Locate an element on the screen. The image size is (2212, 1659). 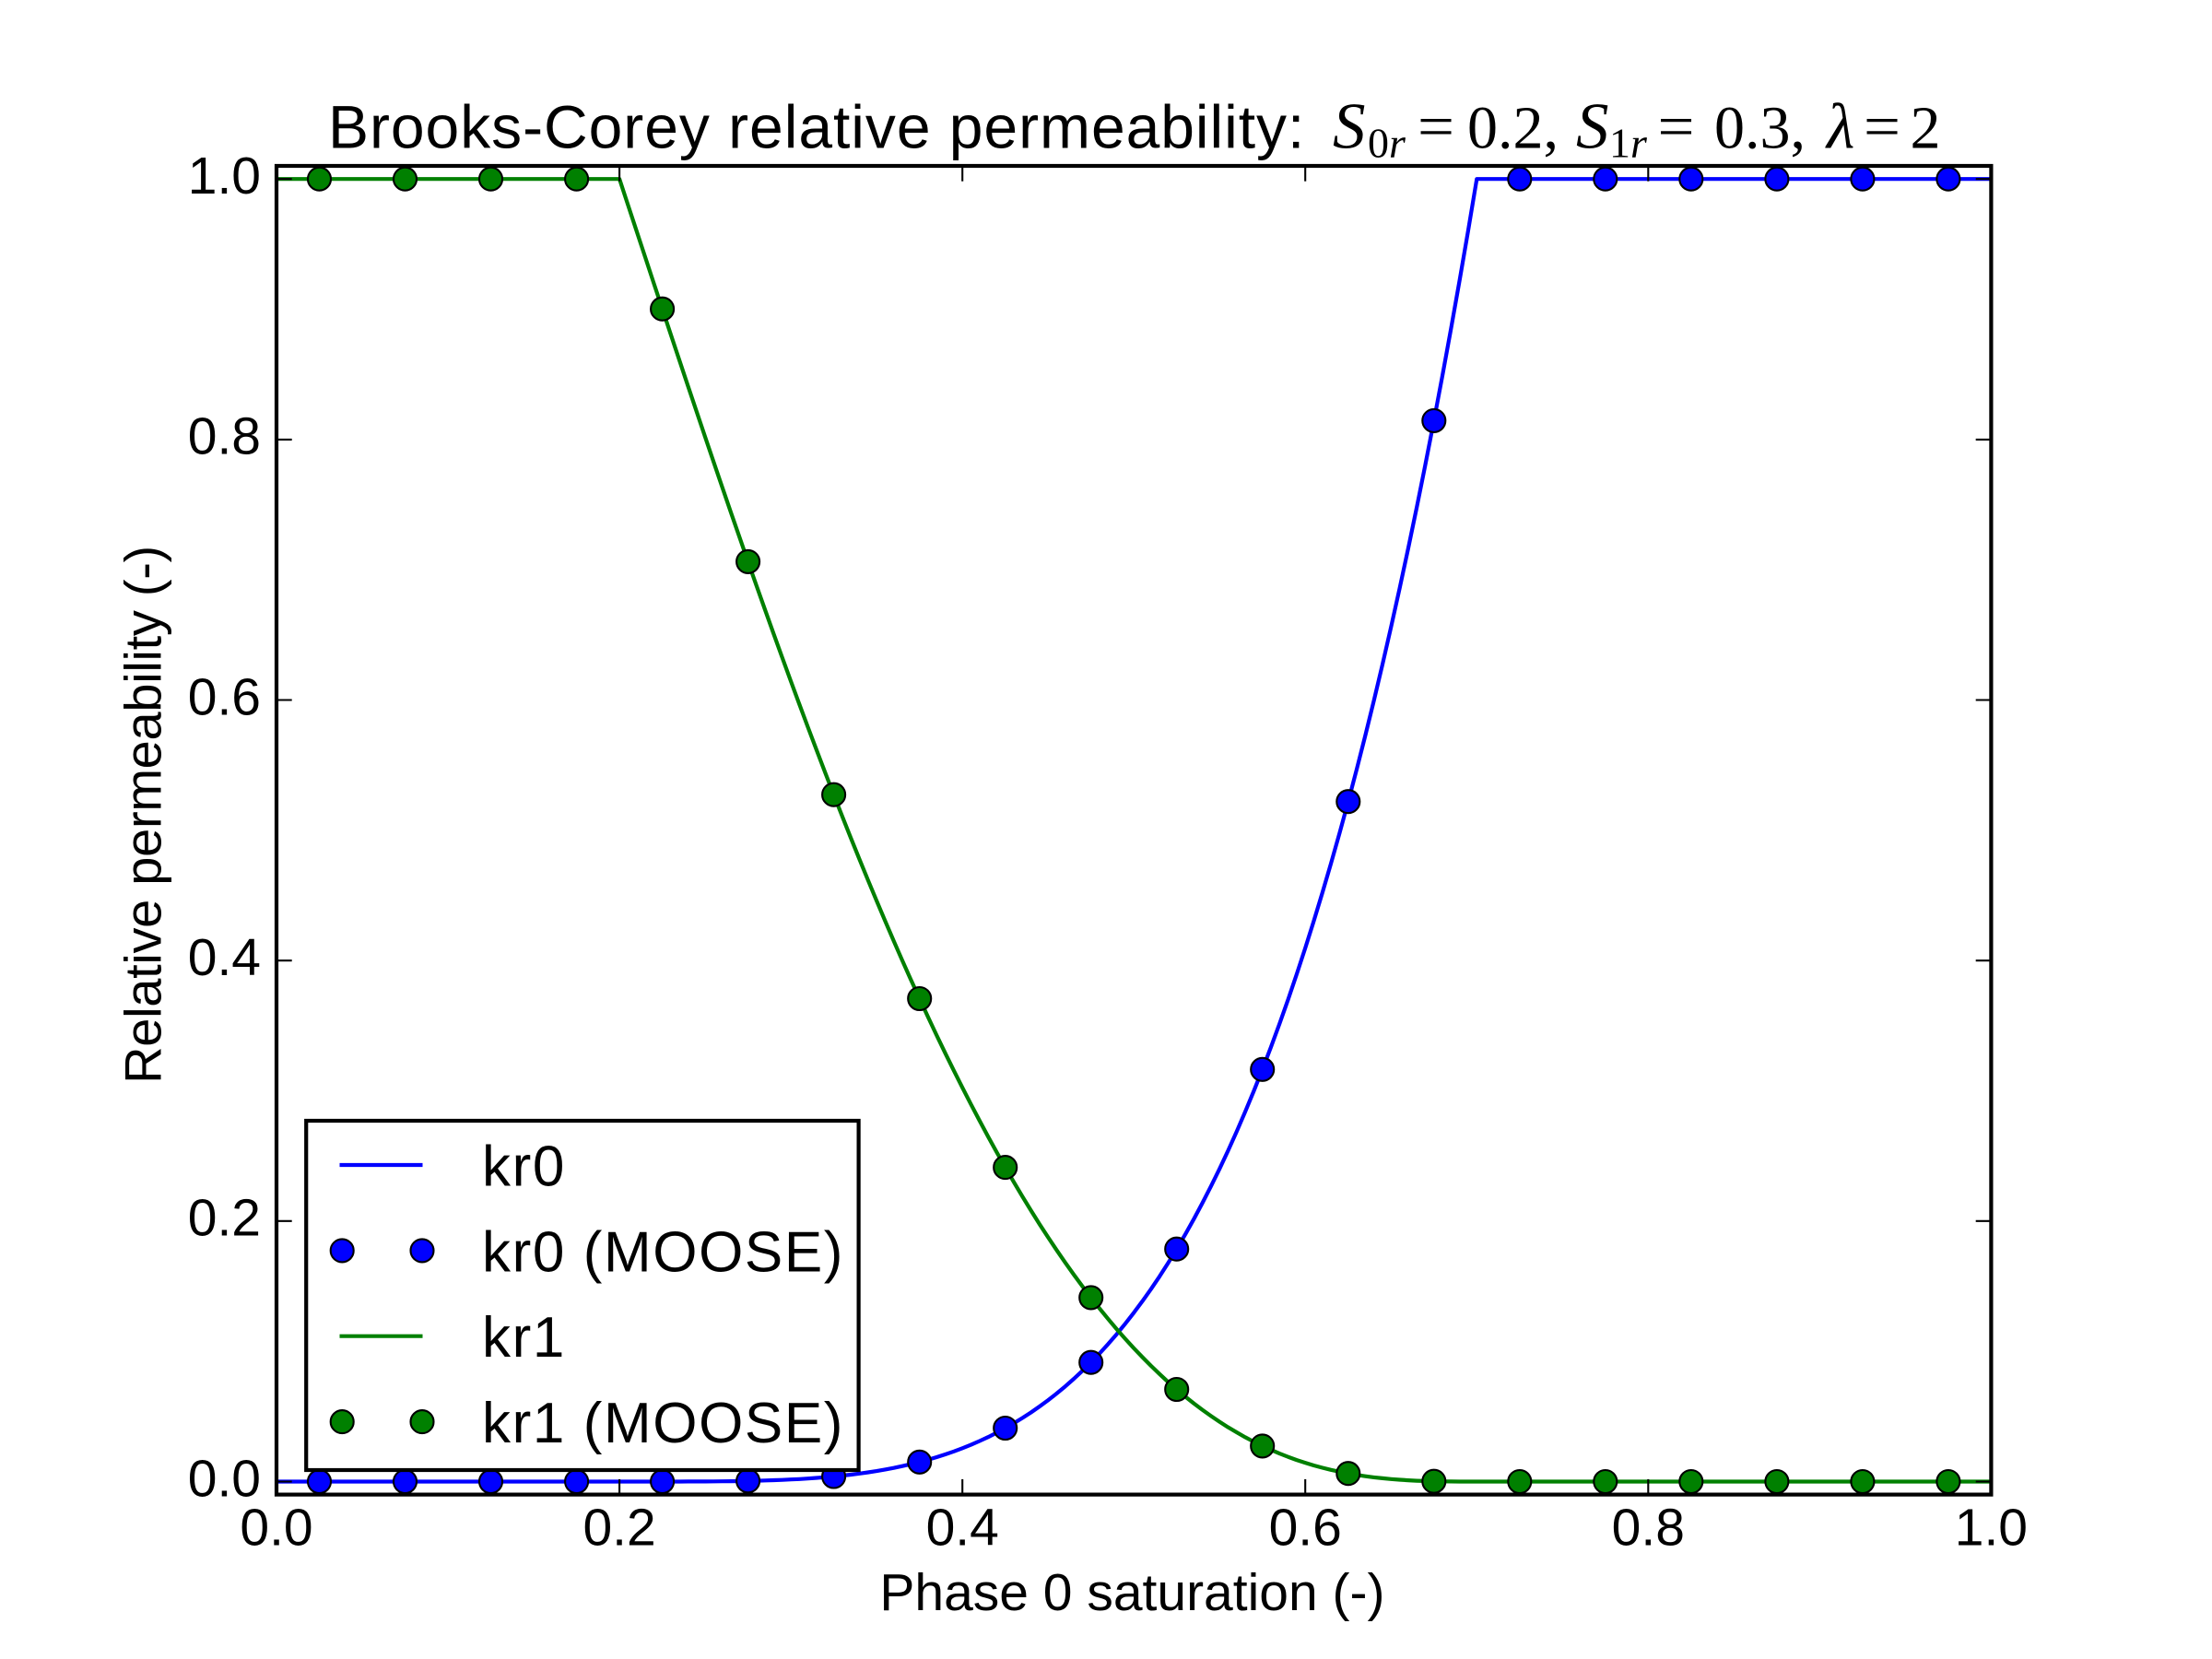
svg-text: 0.3, is located at coordinates (1760, 128).